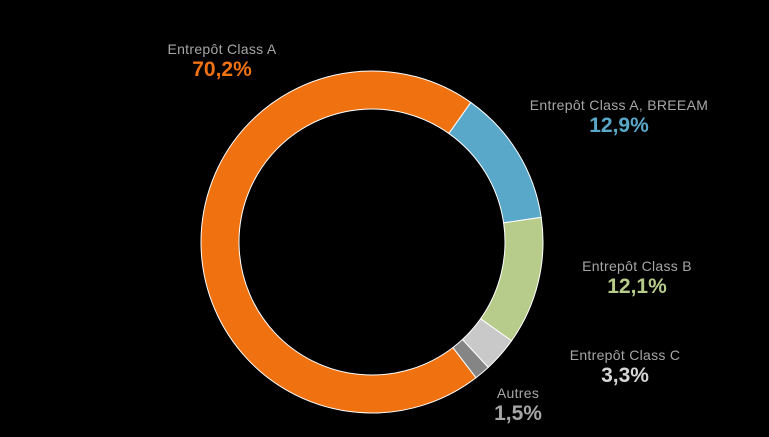 The height and width of the screenshot is (437, 769). Describe the element at coordinates (625, 355) in the screenshot. I see `slice-name-class-c: Entrepôt Class C` at that location.